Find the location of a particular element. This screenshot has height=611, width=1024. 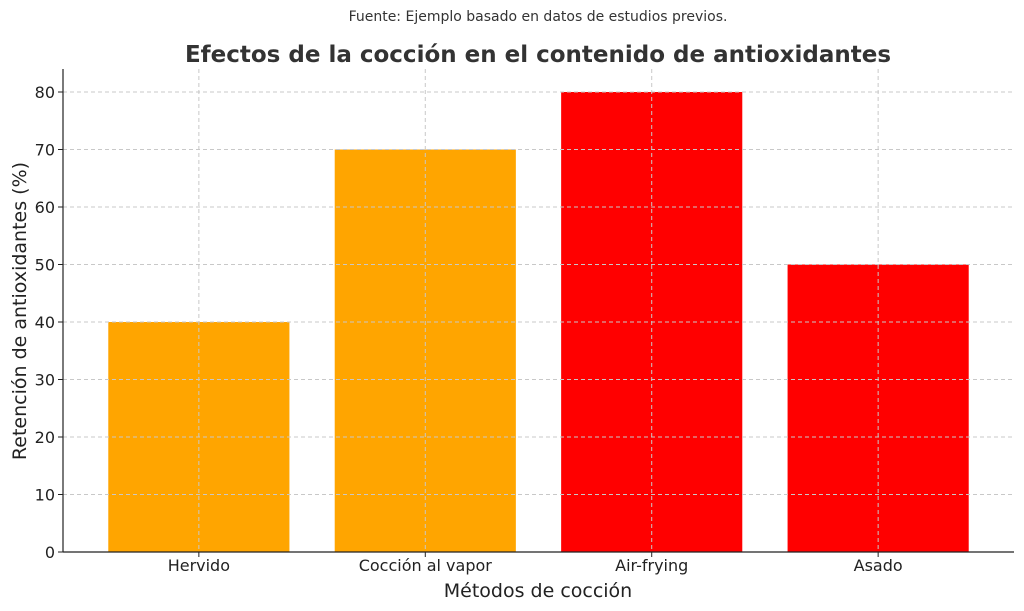

x-tick-label: Air-frying is located at coordinates (651, 565).